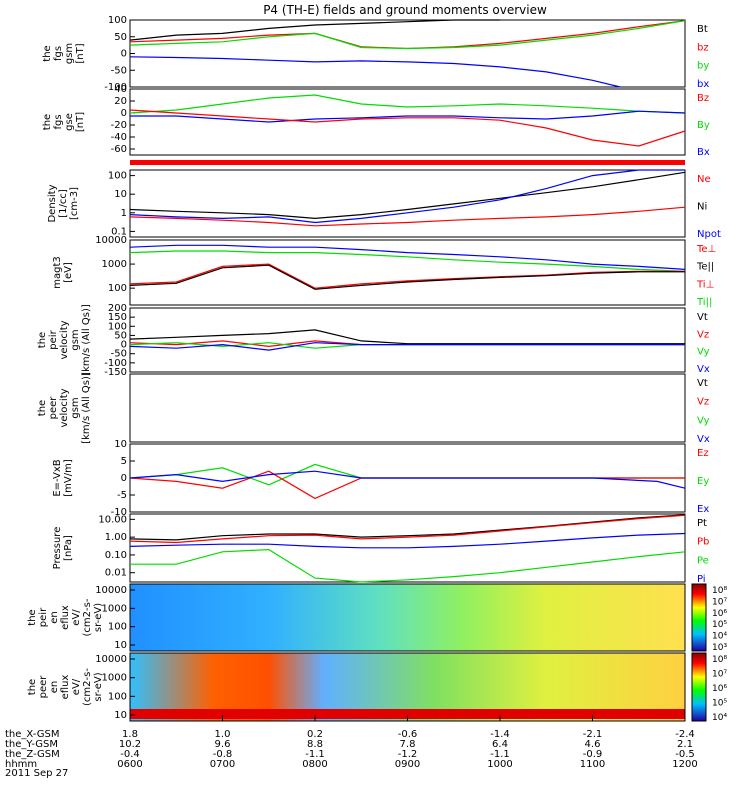  Describe the element at coordinates (703, 152) in the screenshot. I see `legend-entry: Bx` at that location.